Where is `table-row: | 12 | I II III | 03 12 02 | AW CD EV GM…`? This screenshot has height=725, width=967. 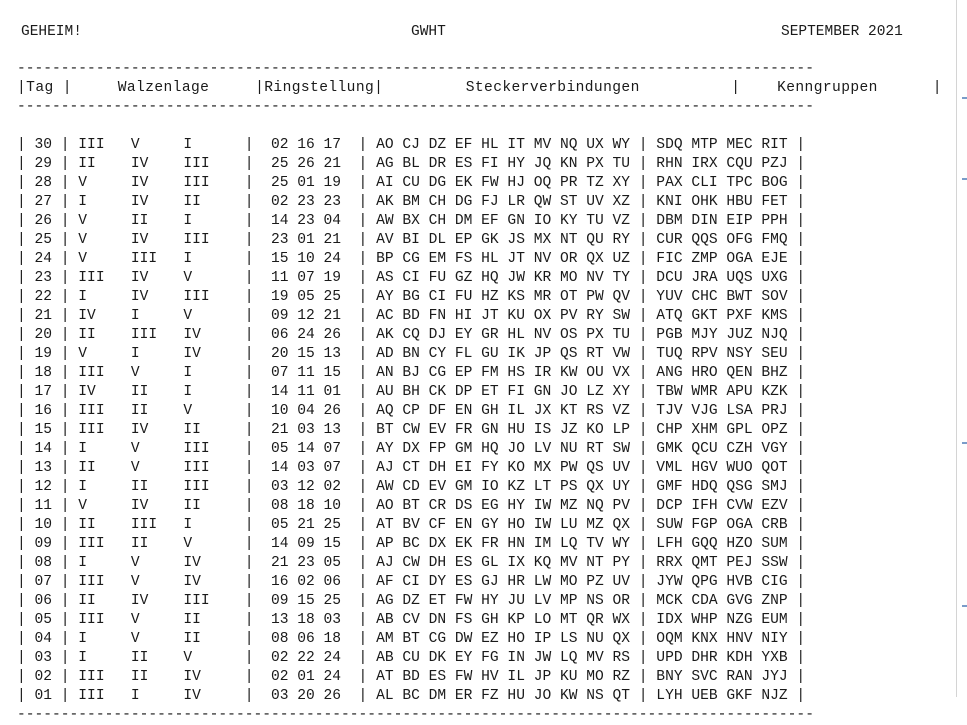 table-row: | 12 | I II III | 03 12 02 | AW CD EV GM… is located at coordinates (411, 487).